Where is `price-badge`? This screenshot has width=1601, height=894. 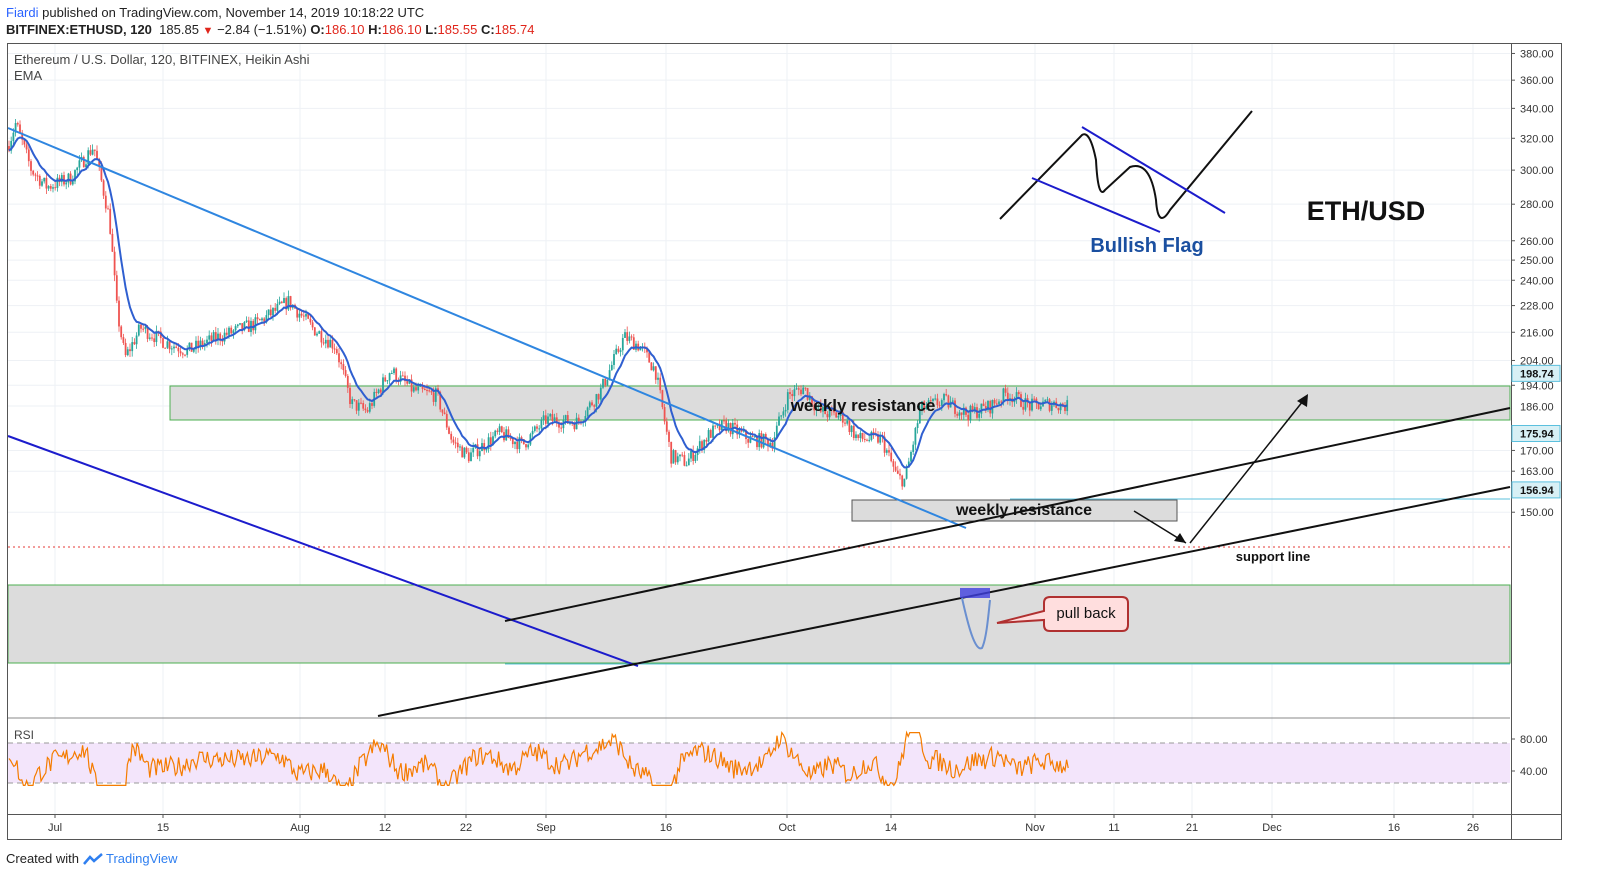
price-badge is located at coordinates (1536, 433).